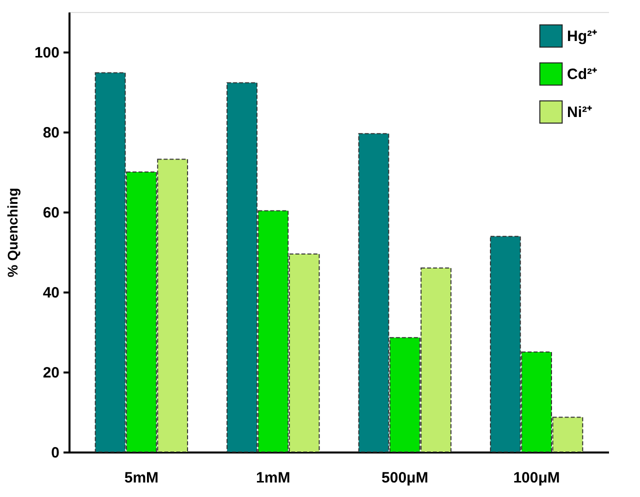 Image resolution: width=640 pixels, height=497 pixels. I want to click on y-tick-label: 0, so click(55, 453).